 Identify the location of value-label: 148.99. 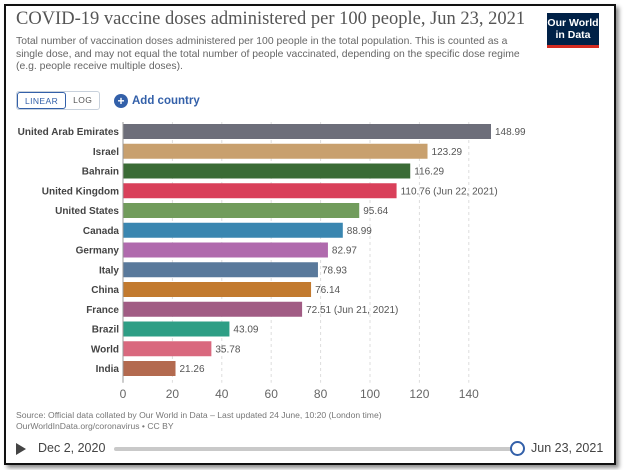
(510, 132).